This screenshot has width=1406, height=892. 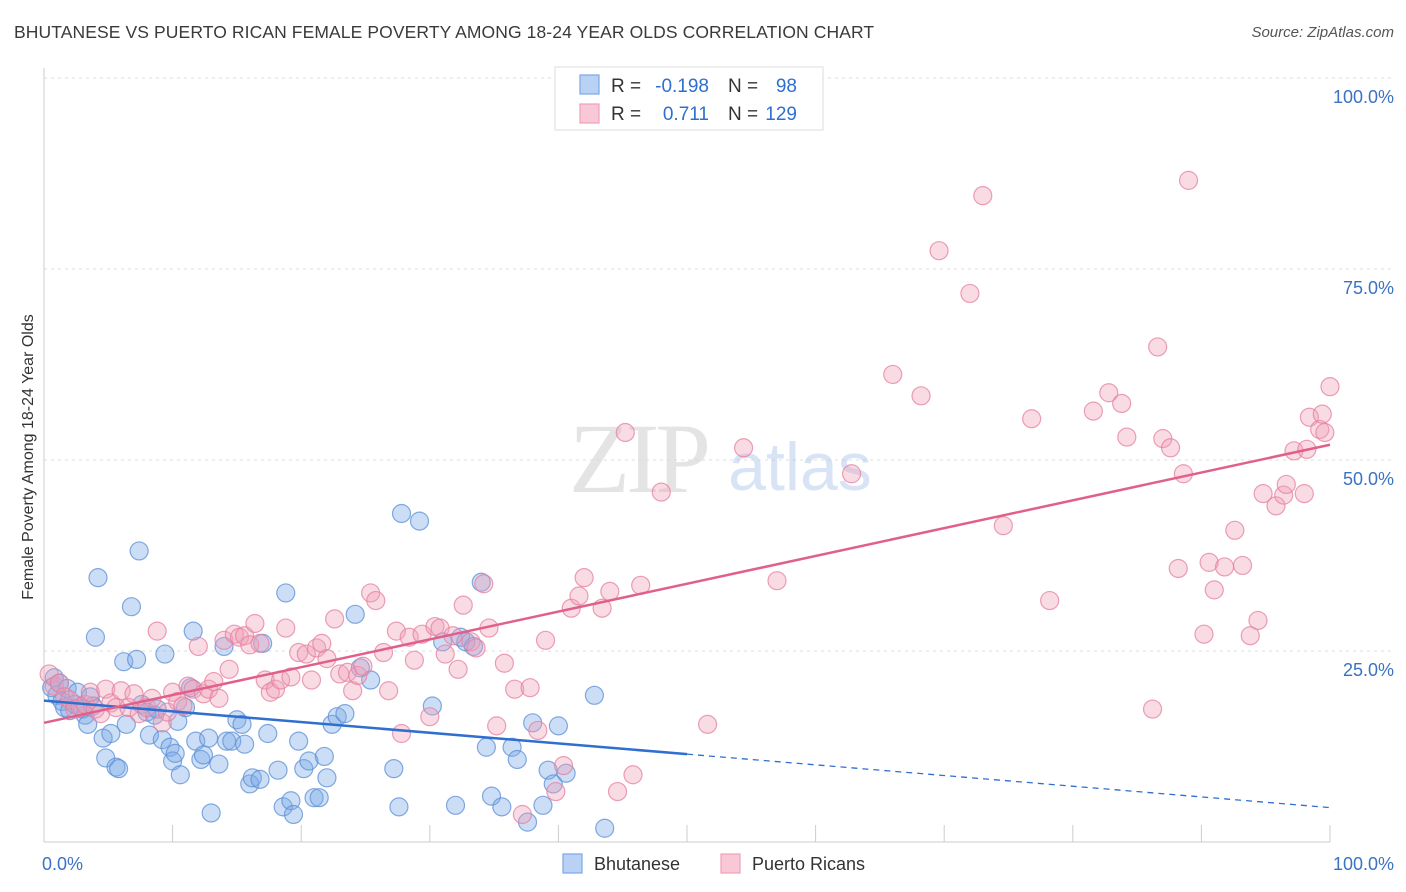 What do you see at coordinates (637, 864) in the screenshot?
I see `bottom-legend-label-bhutanese: Bhutanese` at bounding box center [637, 864].